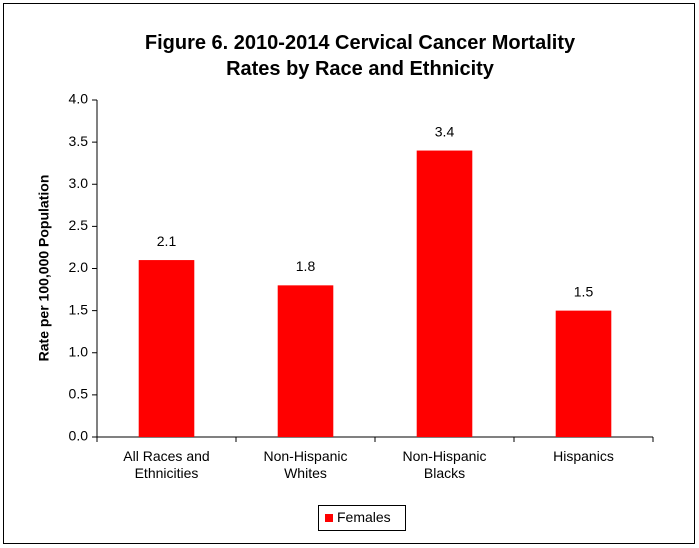  What do you see at coordinates (79, 309) in the screenshot?
I see `y-tick-label: 1.5` at bounding box center [79, 309].